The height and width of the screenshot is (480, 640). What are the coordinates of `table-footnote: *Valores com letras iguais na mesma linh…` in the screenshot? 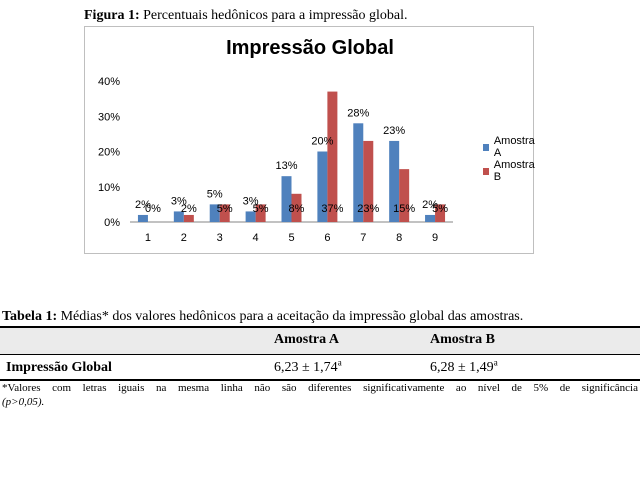 It's located at (320, 388).